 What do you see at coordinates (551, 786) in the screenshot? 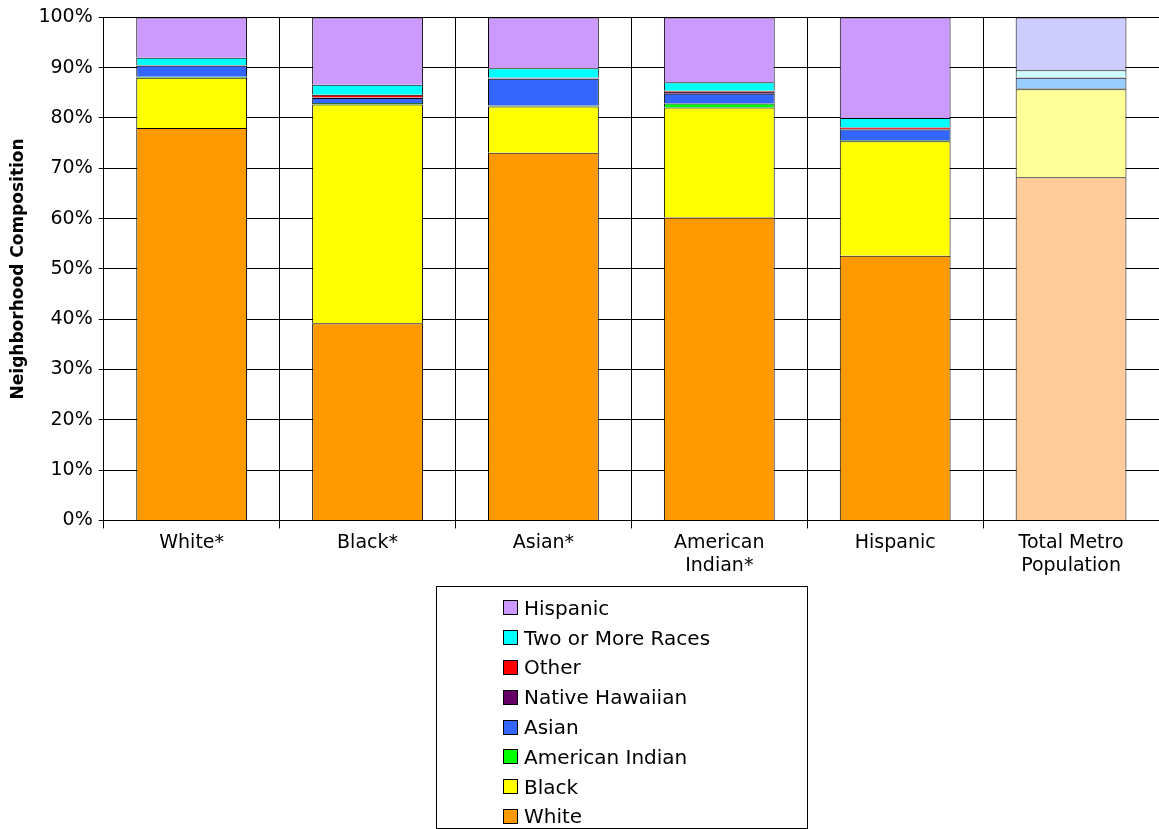
I see `legend-label: Black` at bounding box center [551, 786].